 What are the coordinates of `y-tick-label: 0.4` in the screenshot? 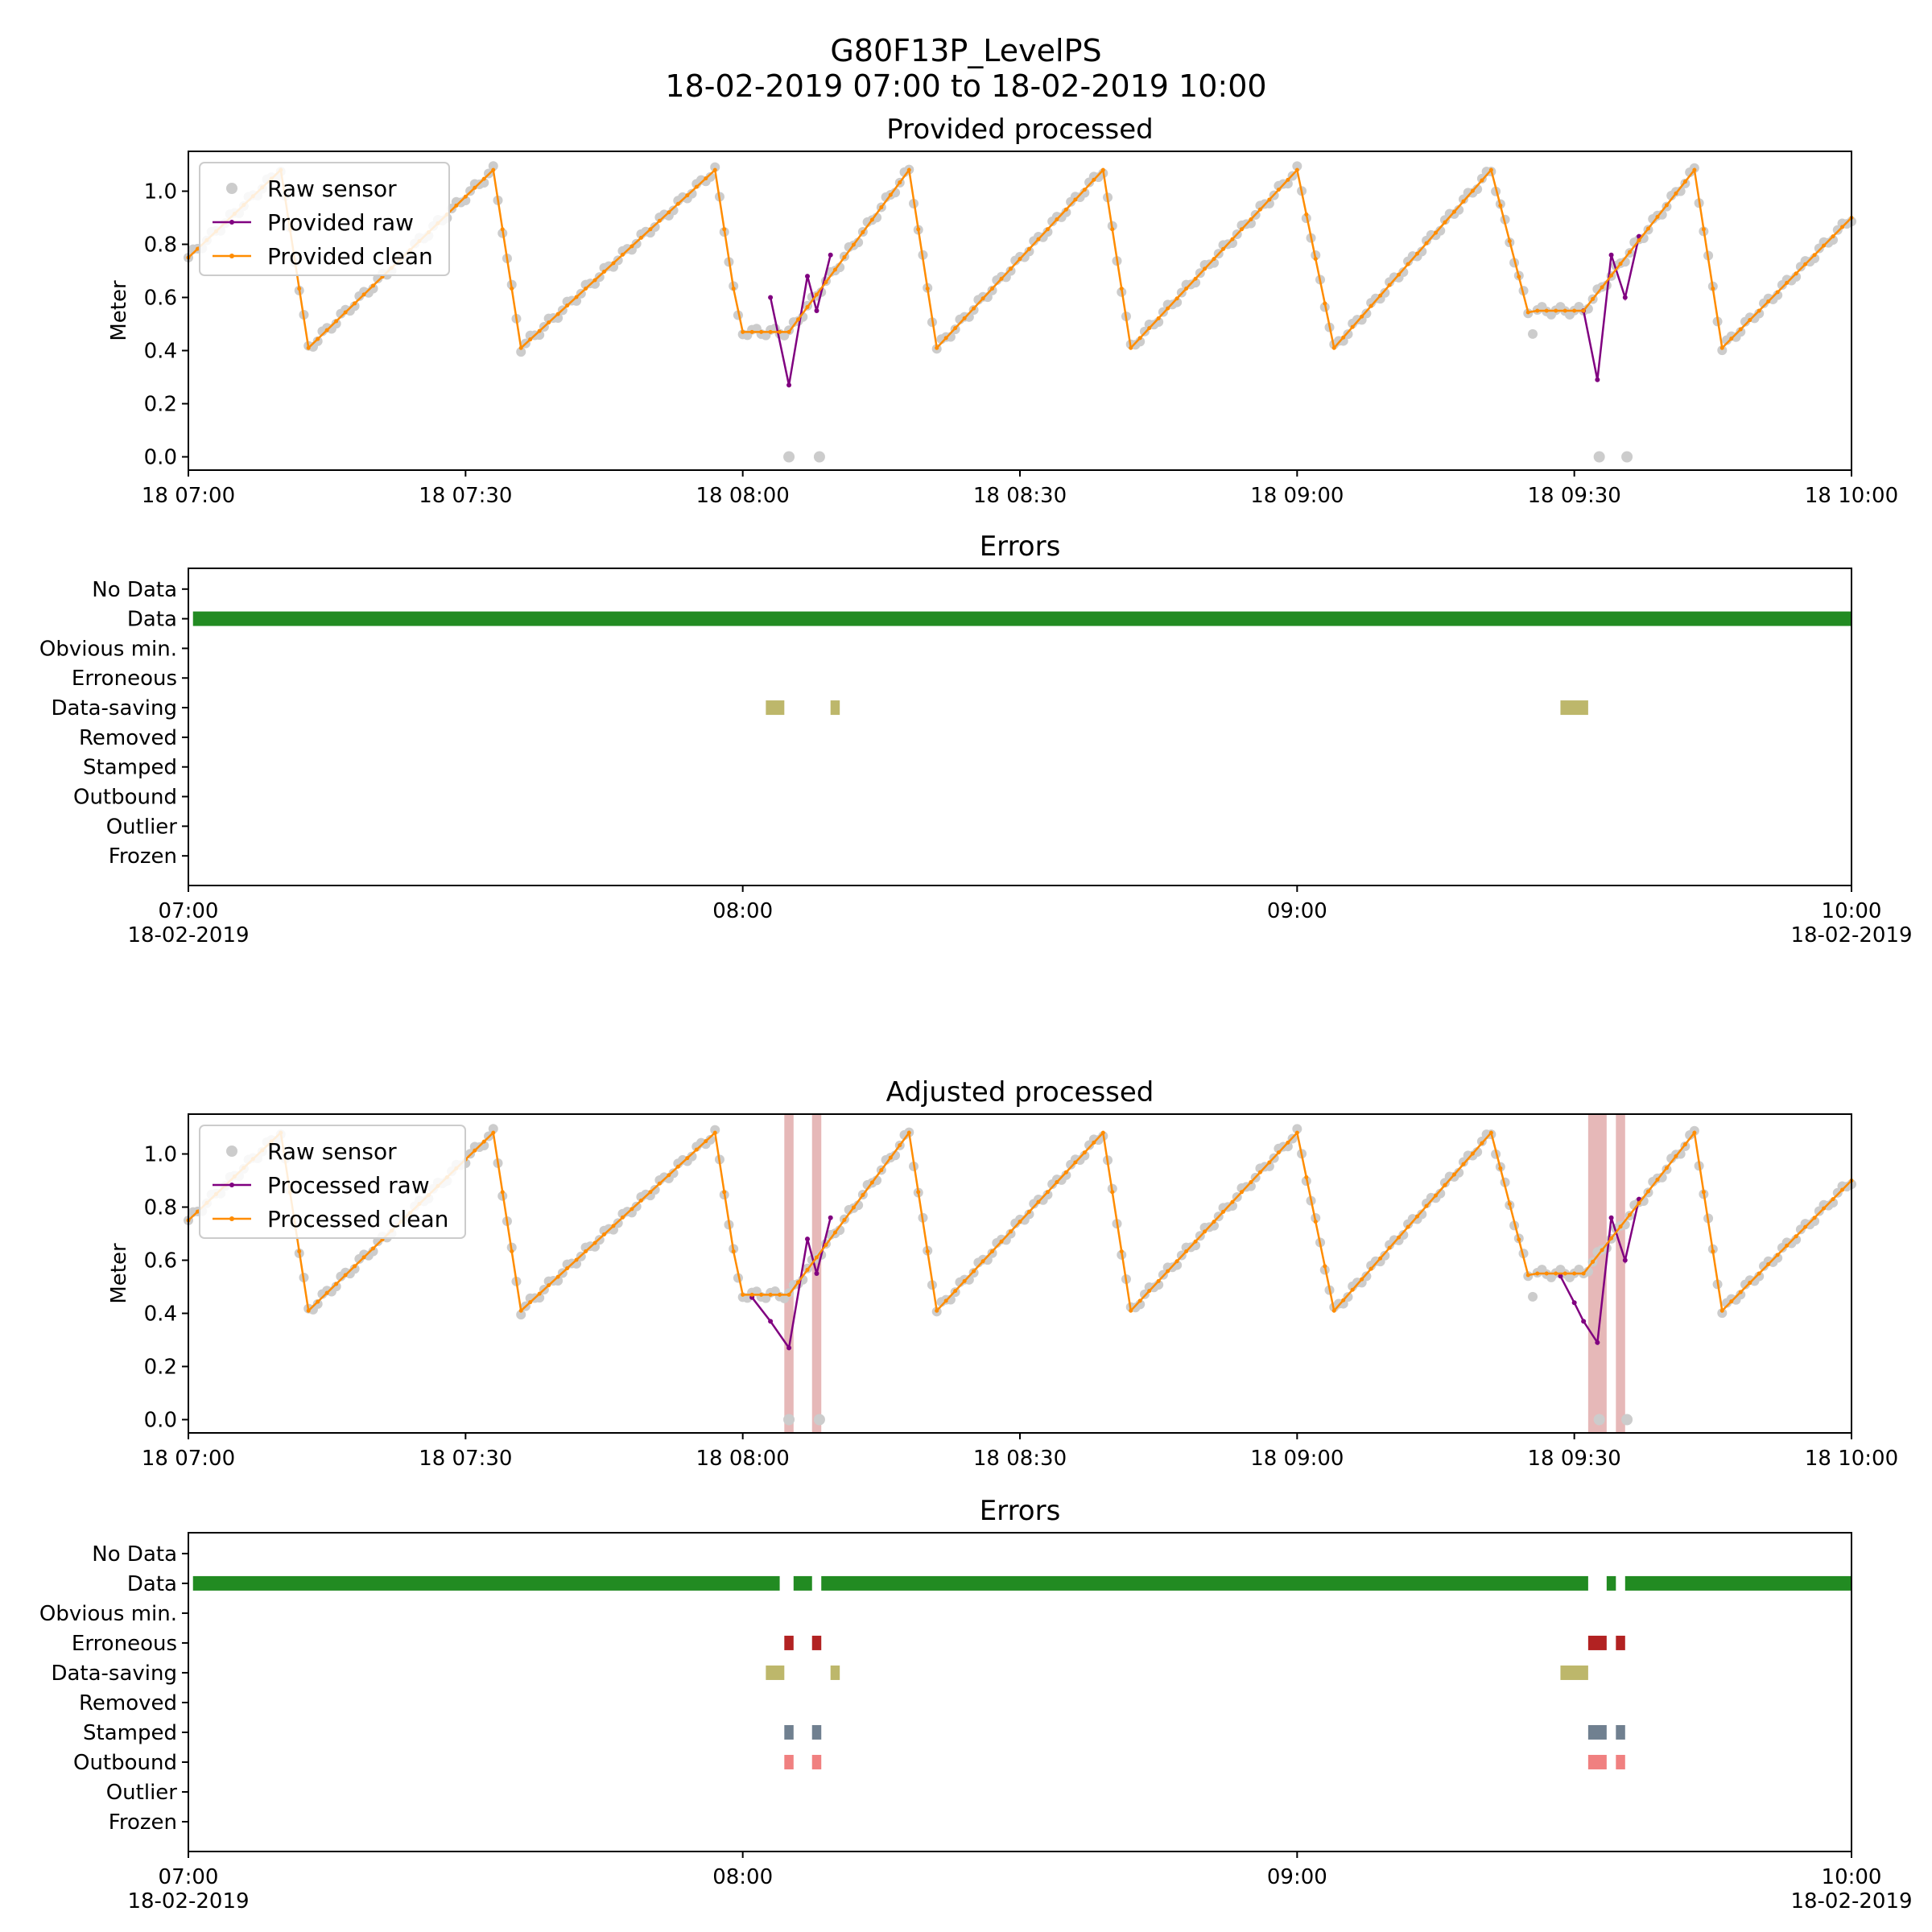 It's located at (160, 352).